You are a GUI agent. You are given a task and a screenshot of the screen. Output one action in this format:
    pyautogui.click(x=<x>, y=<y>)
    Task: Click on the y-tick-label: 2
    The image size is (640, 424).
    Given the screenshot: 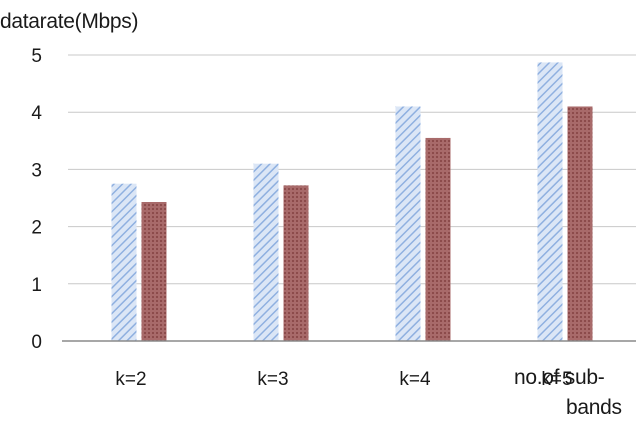 What is the action you would take?
    pyautogui.click(x=36, y=228)
    